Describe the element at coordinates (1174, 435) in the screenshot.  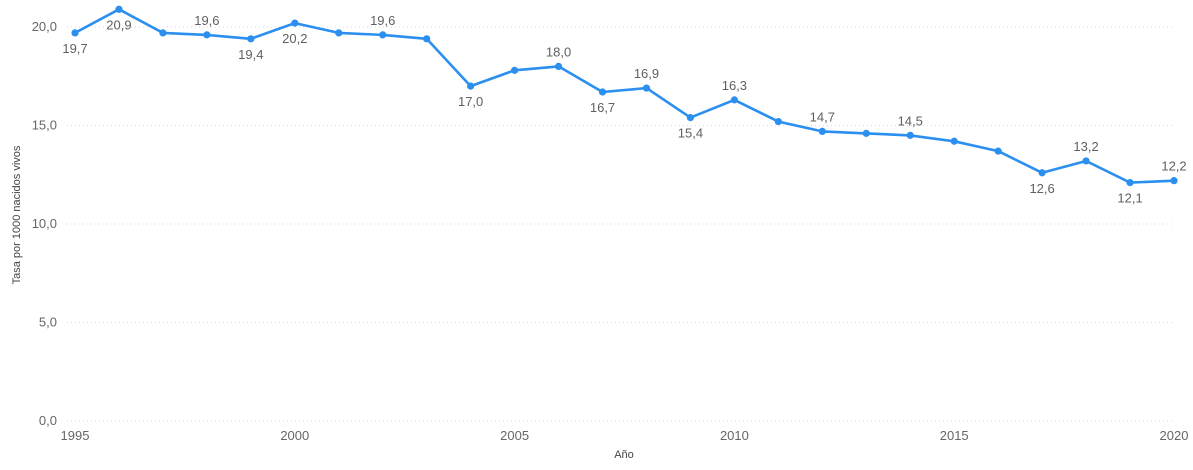
I see `x-tick-label: 2020` at that location.